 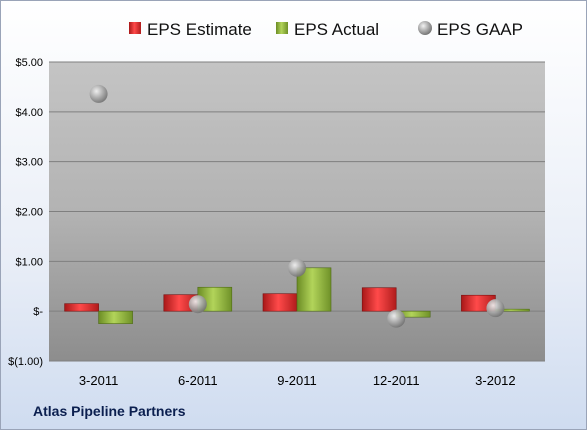 I want to click on y-axis-ticks: $5.00 $4.00 $3.00 $2.00 $1.00 $- $(1.00), so click(x=25, y=212).